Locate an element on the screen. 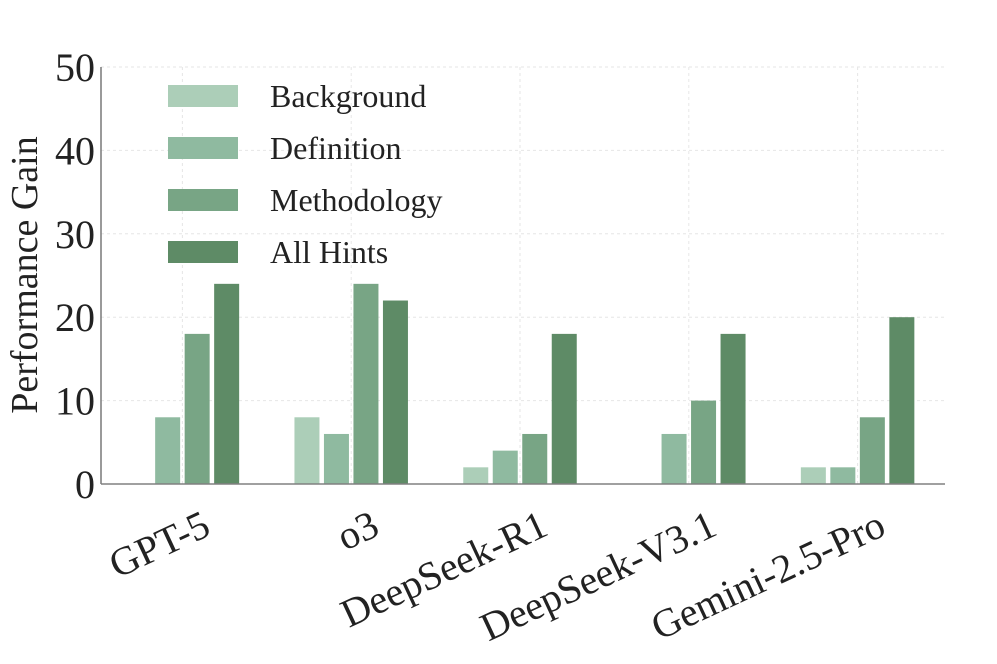 The width and height of the screenshot is (997, 664). y-tick-label: 50 is located at coordinates (75, 67).